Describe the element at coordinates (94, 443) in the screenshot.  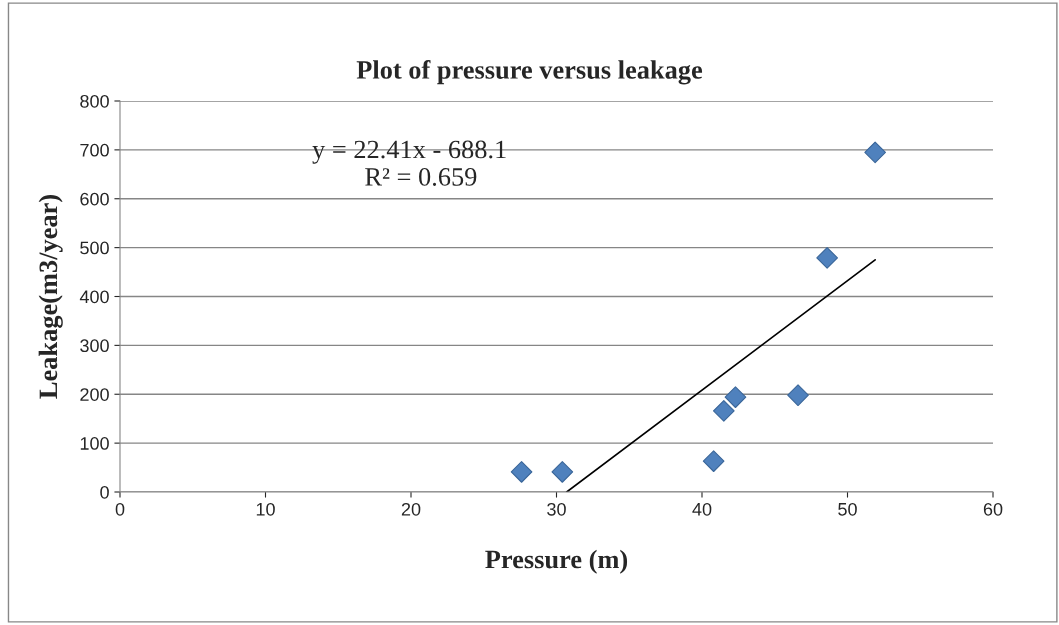
I see `y-tick-label: 100` at that location.